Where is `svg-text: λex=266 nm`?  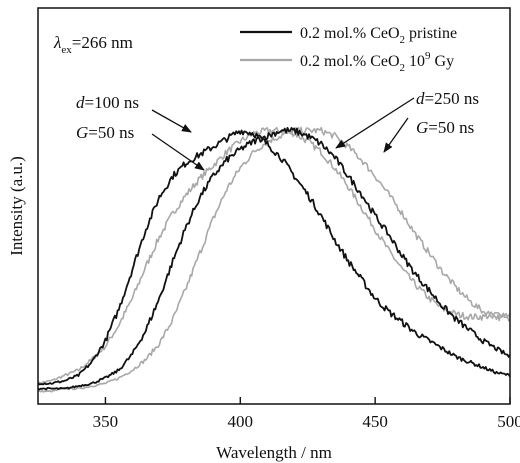 svg-text: λex=266 nm is located at coordinates (93, 44).